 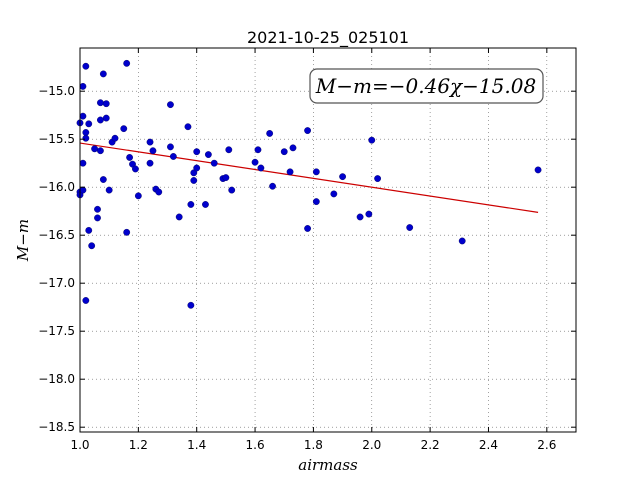 I want to click on y-tick-label: −16.0, so click(x=56, y=187).